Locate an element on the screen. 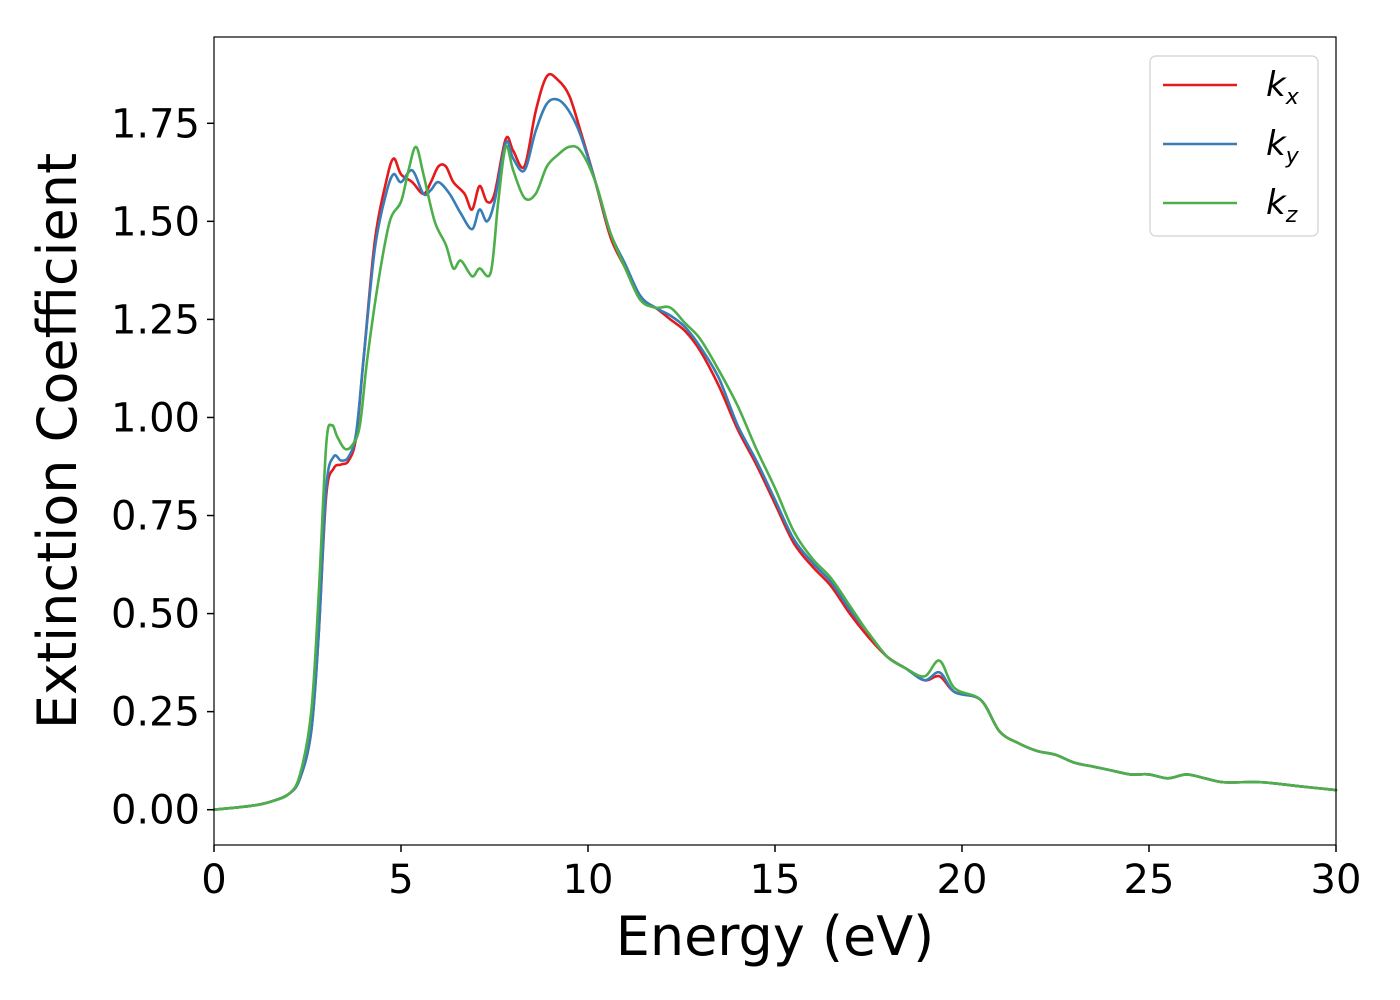 The width and height of the screenshot is (1400, 1000). x-tick-label: 25 is located at coordinates (1149, 880).